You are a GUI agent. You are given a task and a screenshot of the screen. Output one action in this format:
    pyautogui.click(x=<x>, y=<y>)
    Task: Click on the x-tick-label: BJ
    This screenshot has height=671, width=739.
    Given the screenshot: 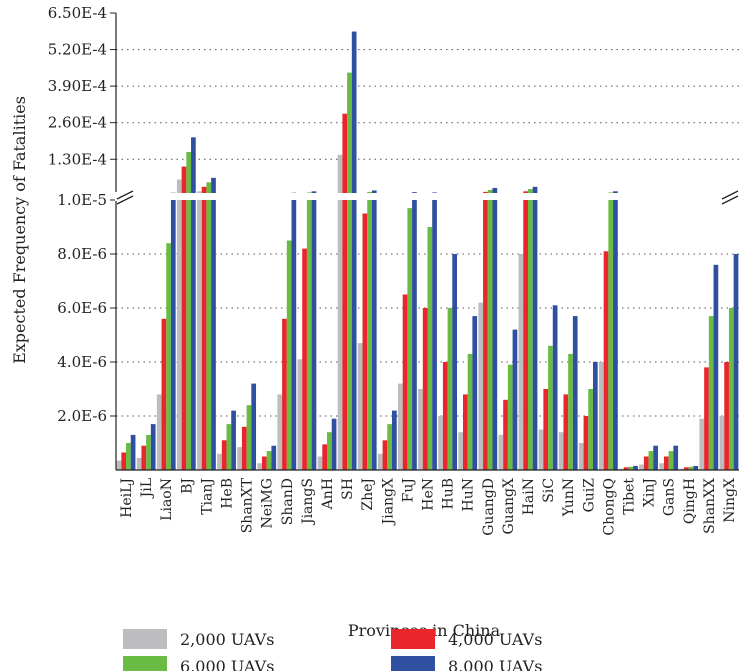 What is the action you would take?
    pyautogui.click(x=187, y=486)
    